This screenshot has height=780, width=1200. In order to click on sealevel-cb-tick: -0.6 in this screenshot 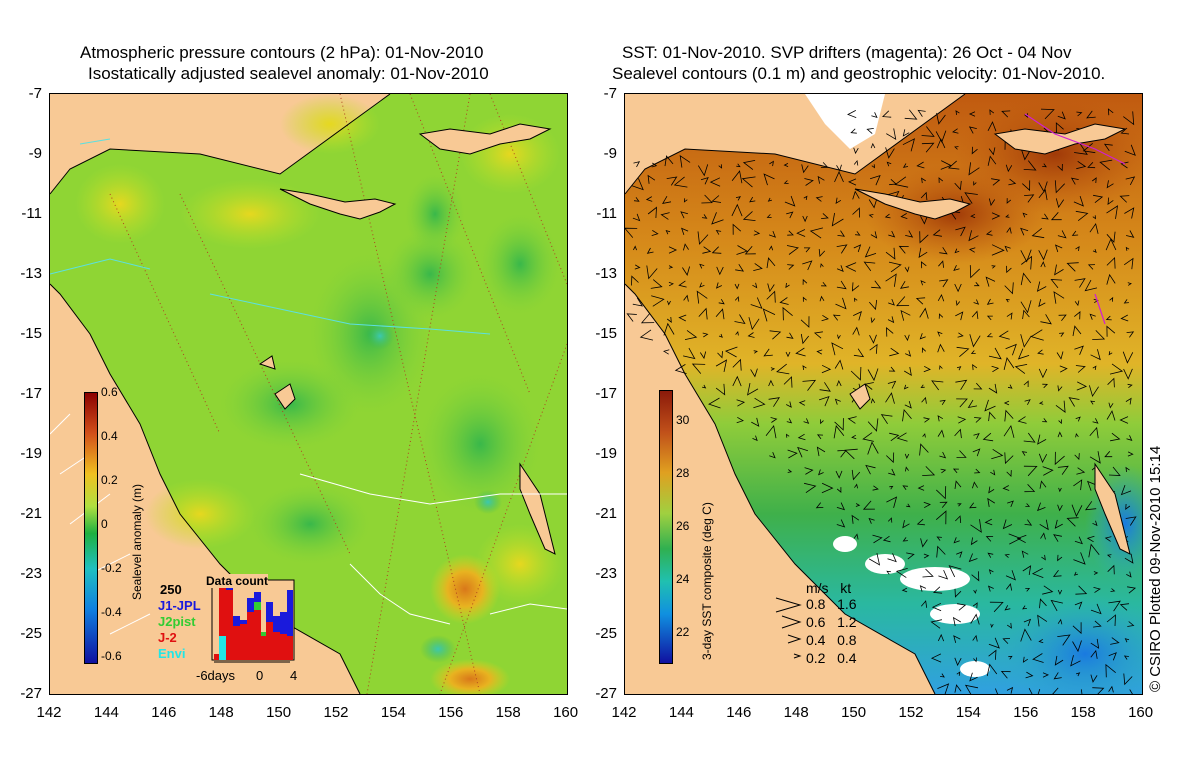, I will do `click(111, 656)`.